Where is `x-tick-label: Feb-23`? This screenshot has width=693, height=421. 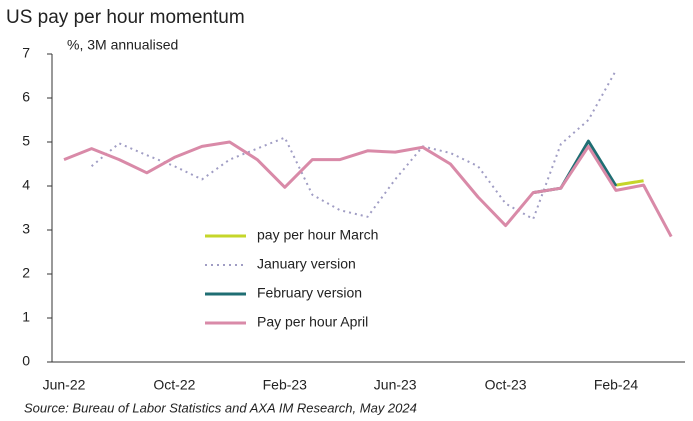
x-tick-label: Feb-23 is located at coordinates (285, 385).